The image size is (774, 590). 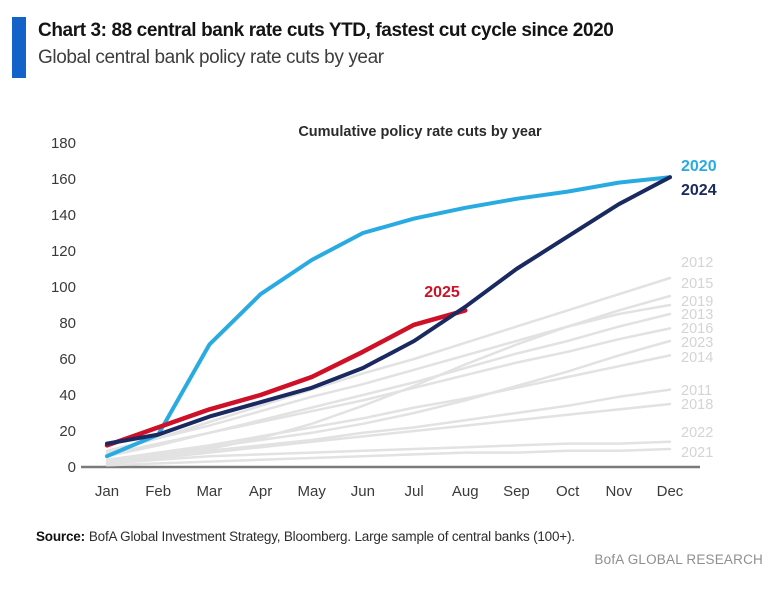 What do you see at coordinates (678, 559) in the screenshot?
I see `branding-text: BofA GLOBAL RESEARCH` at bounding box center [678, 559].